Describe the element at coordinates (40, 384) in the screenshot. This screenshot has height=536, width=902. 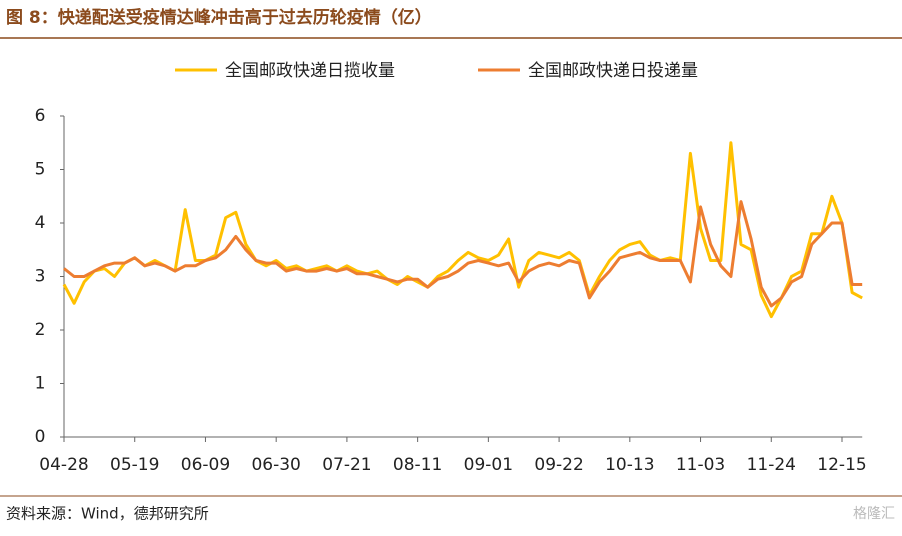
I see `y-tick-label: 1` at that location.